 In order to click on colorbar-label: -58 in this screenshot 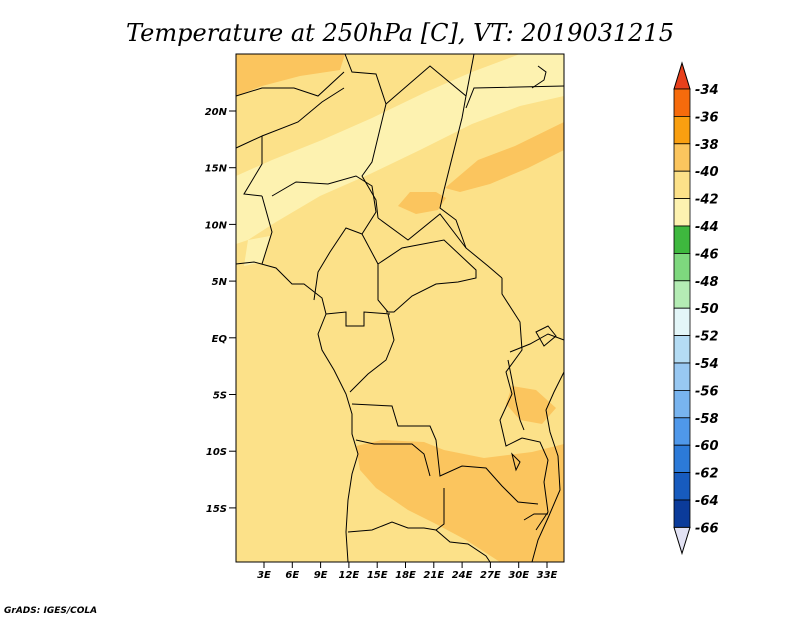, I will do `click(707, 419)`.